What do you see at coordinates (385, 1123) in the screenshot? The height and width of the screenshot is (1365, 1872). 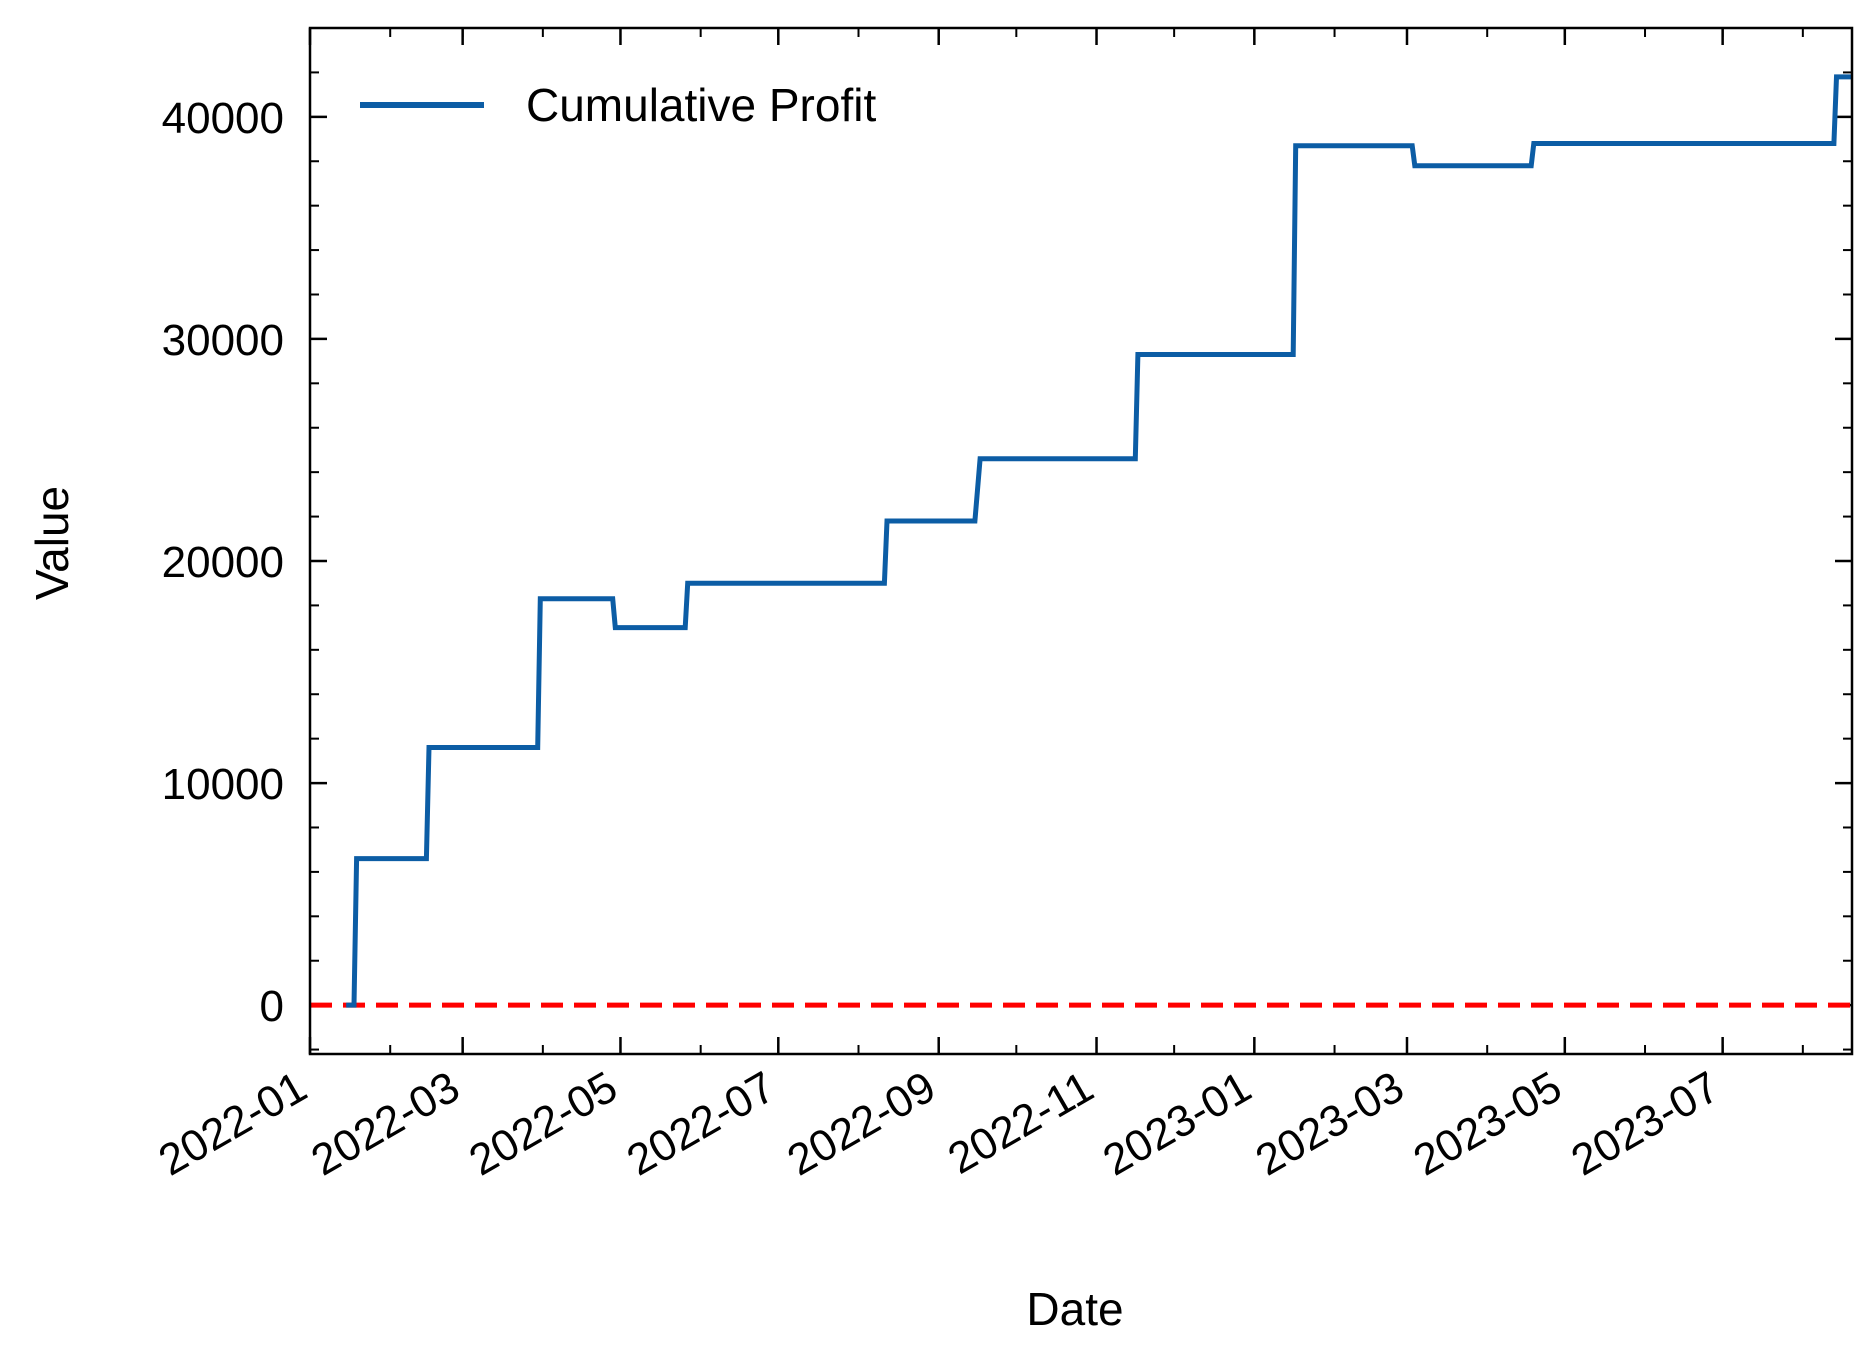 I see `x-tick-label: 2022-03` at bounding box center [385, 1123].